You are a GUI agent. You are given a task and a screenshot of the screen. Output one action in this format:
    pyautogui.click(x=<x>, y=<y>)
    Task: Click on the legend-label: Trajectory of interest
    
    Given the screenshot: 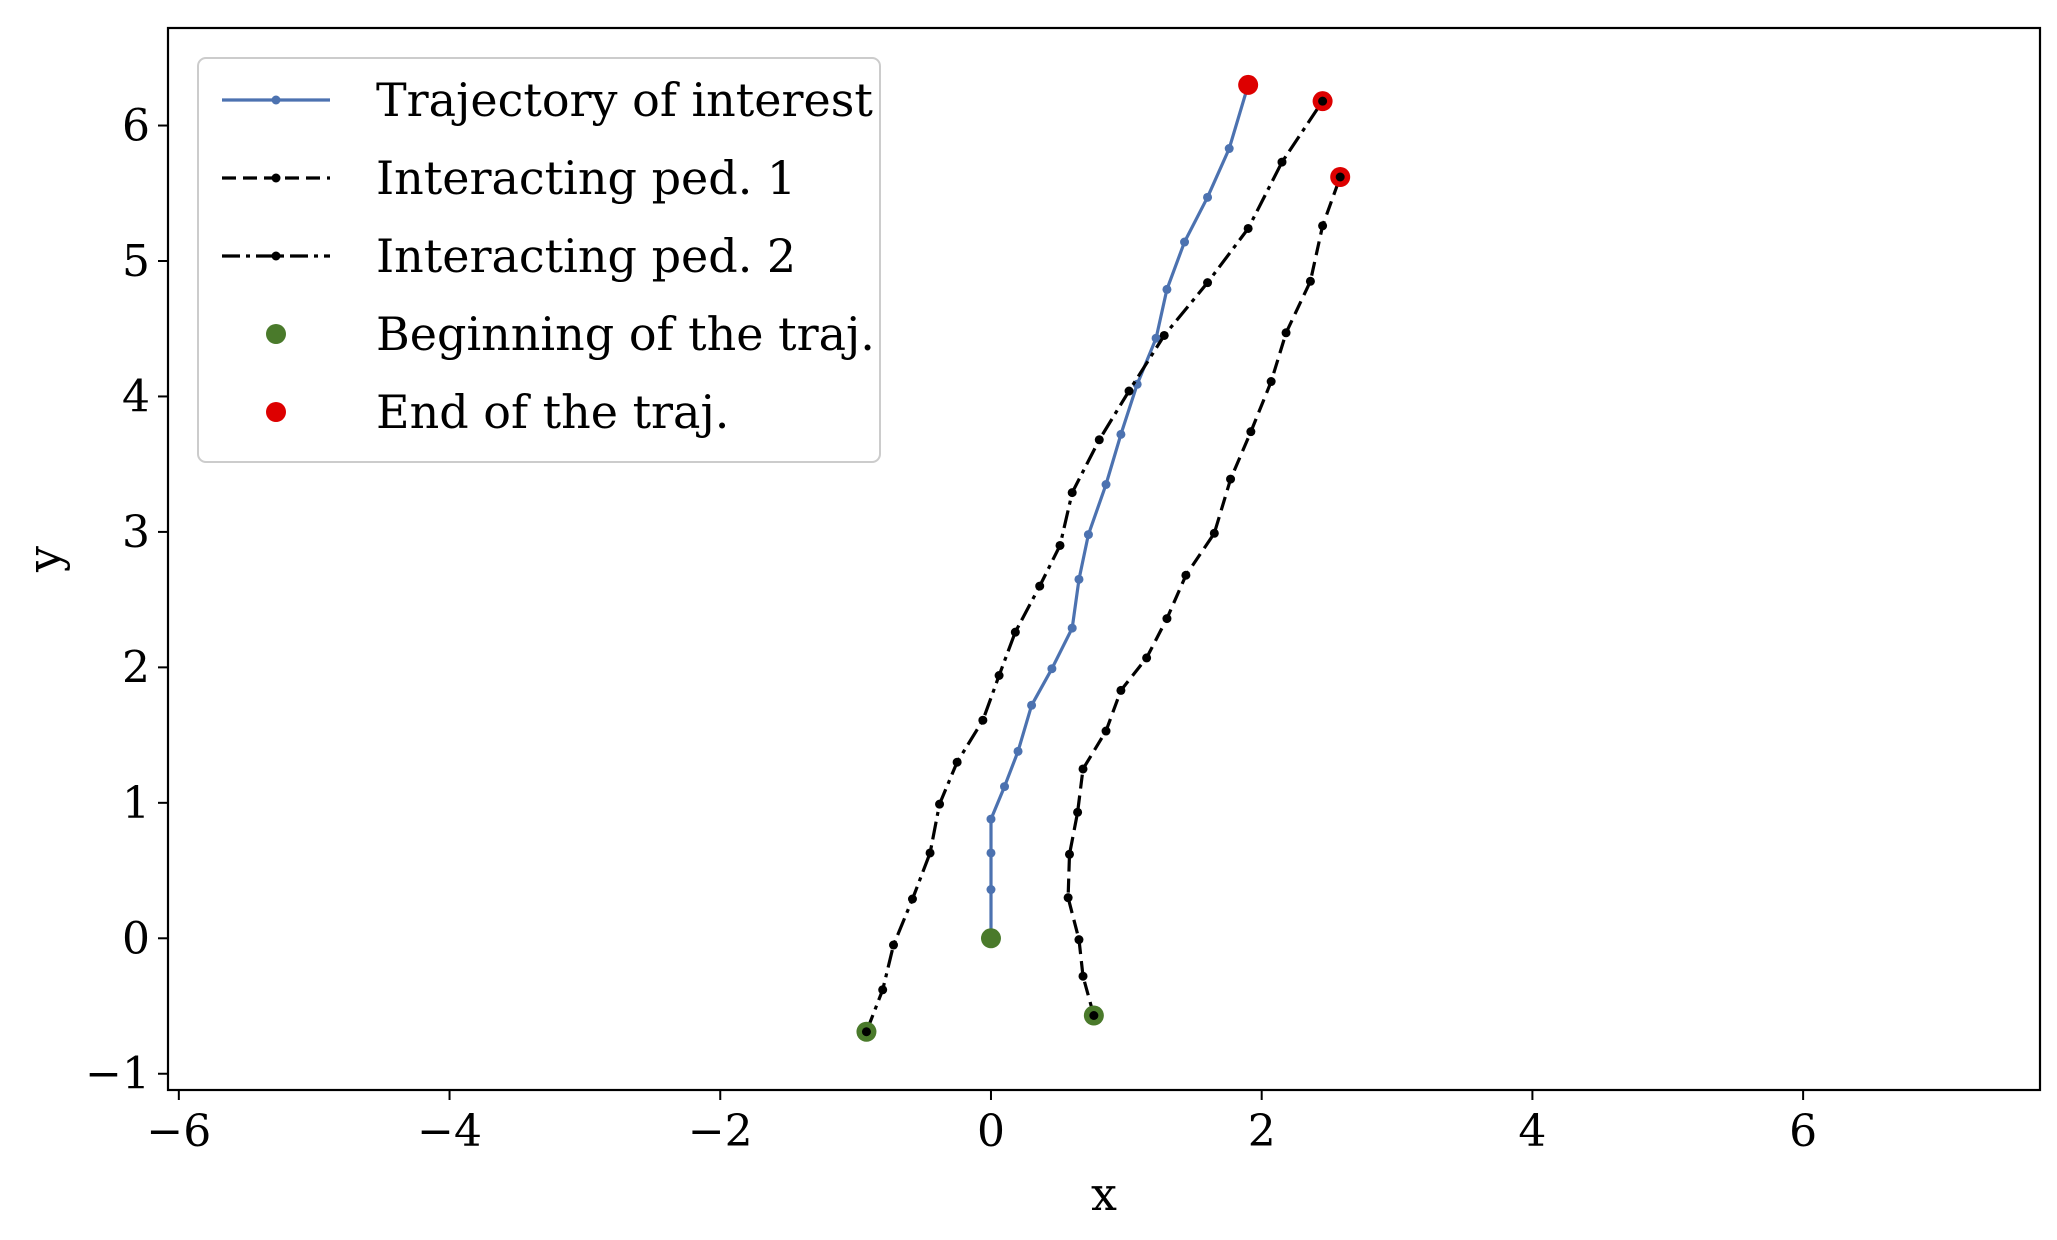 What is the action you would take?
    pyautogui.click(x=624, y=100)
    